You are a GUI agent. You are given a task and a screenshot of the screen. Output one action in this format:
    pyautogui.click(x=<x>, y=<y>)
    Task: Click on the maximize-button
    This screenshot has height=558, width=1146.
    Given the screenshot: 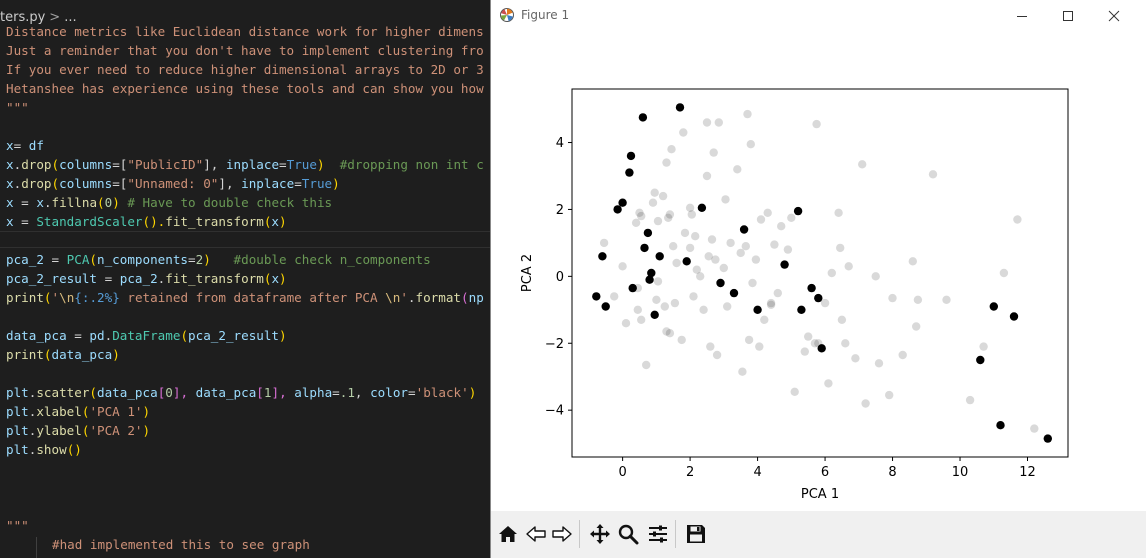 What is the action you would take?
    pyautogui.click(x=1068, y=15)
    